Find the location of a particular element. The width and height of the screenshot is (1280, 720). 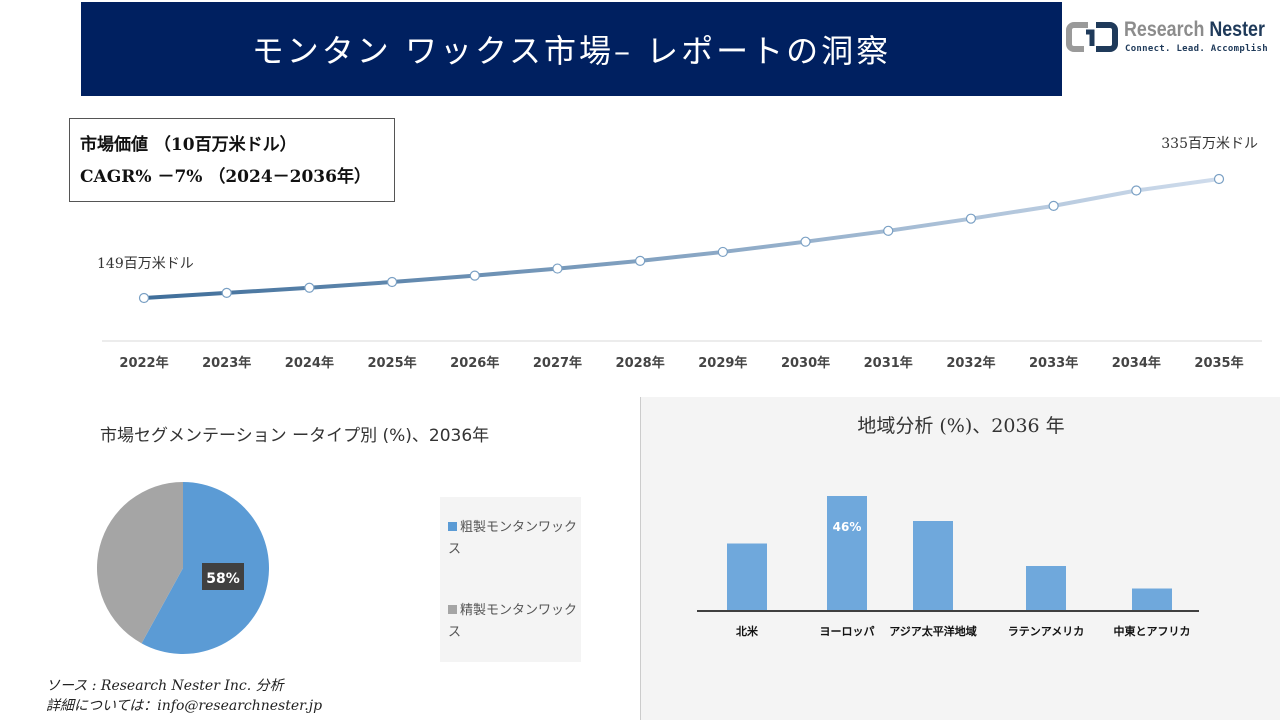

legend-label: 精製モンタンワックス is located at coordinates (513, 621).